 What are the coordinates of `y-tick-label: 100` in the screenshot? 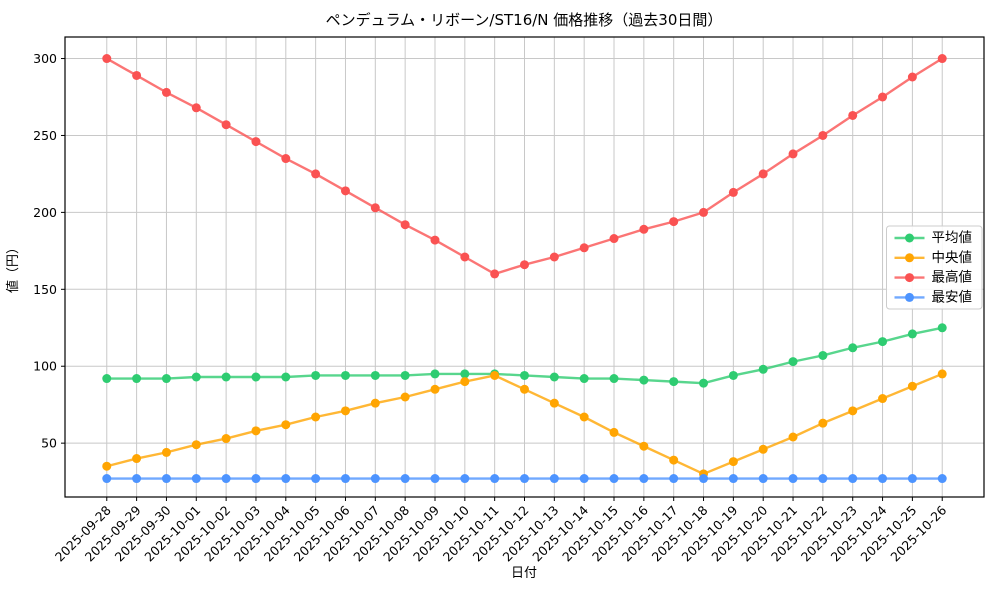 It's located at (45, 366).